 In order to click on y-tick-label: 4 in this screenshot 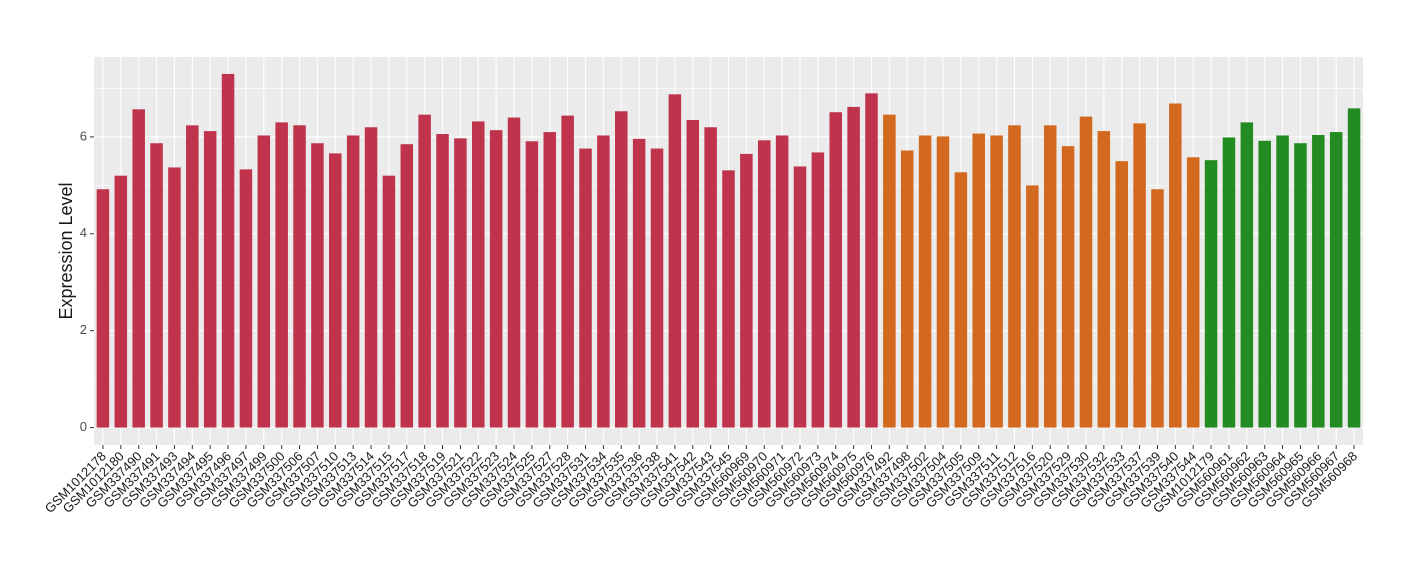, I will do `click(83, 232)`.